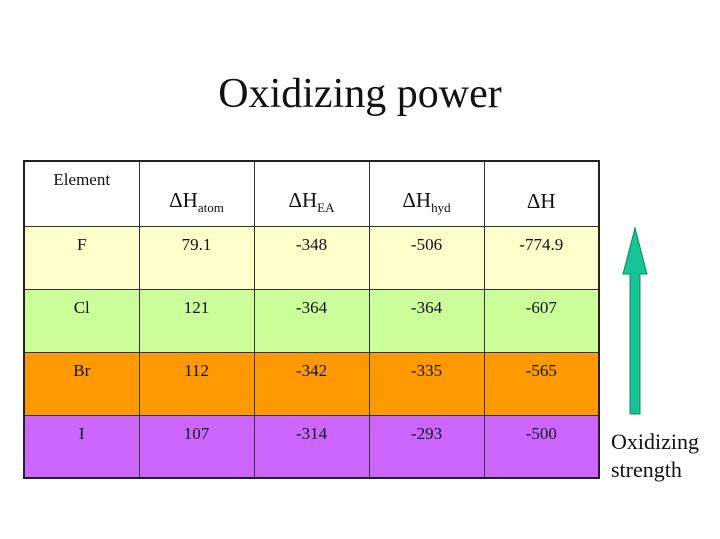 The image size is (720, 539). What do you see at coordinates (655, 455) in the screenshot?
I see `oxidizing-strength-label: Oxidizing strength` at bounding box center [655, 455].